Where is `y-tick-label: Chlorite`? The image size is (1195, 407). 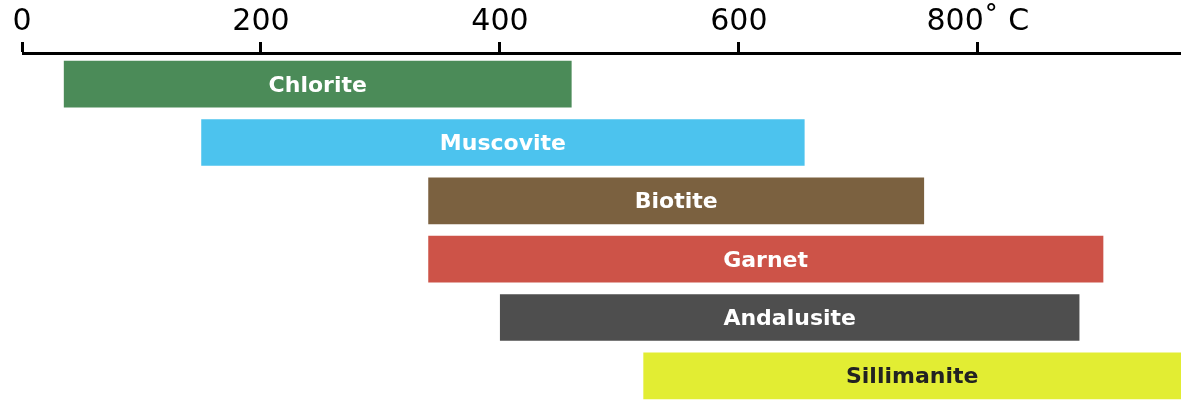
y-tick-label: Chlorite is located at coordinates (317, 84).